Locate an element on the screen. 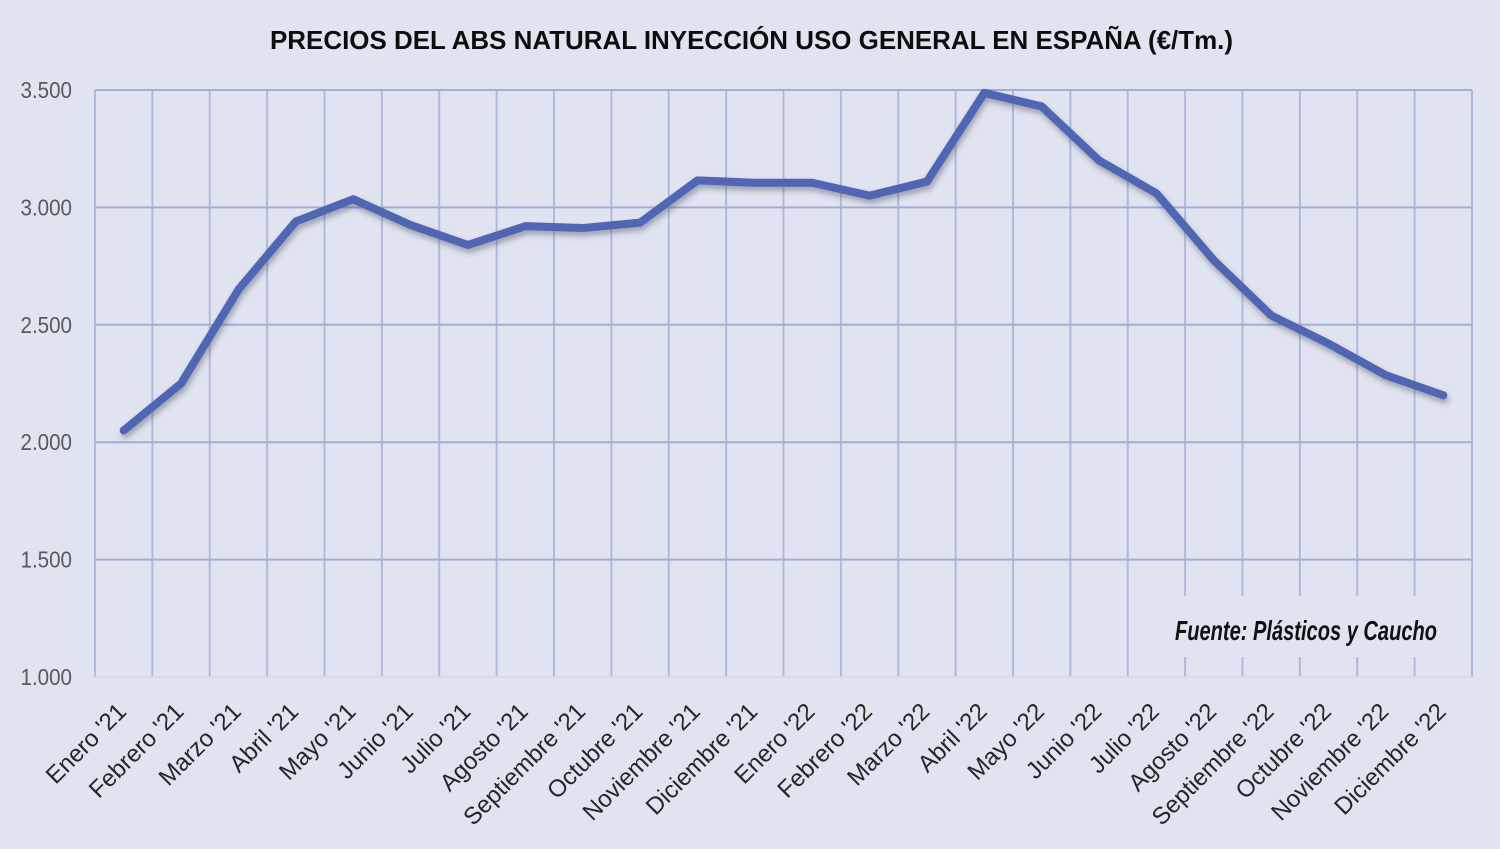 The width and height of the screenshot is (1500, 849). svg-text: 1.500 is located at coordinates (47, 560).